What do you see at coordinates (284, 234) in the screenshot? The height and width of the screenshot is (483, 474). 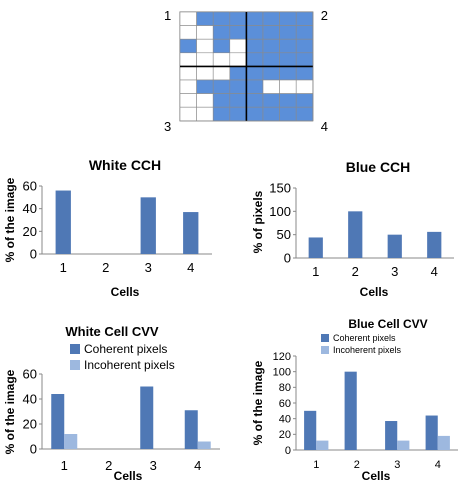 I see `y-tick-label: 50` at bounding box center [284, 234].